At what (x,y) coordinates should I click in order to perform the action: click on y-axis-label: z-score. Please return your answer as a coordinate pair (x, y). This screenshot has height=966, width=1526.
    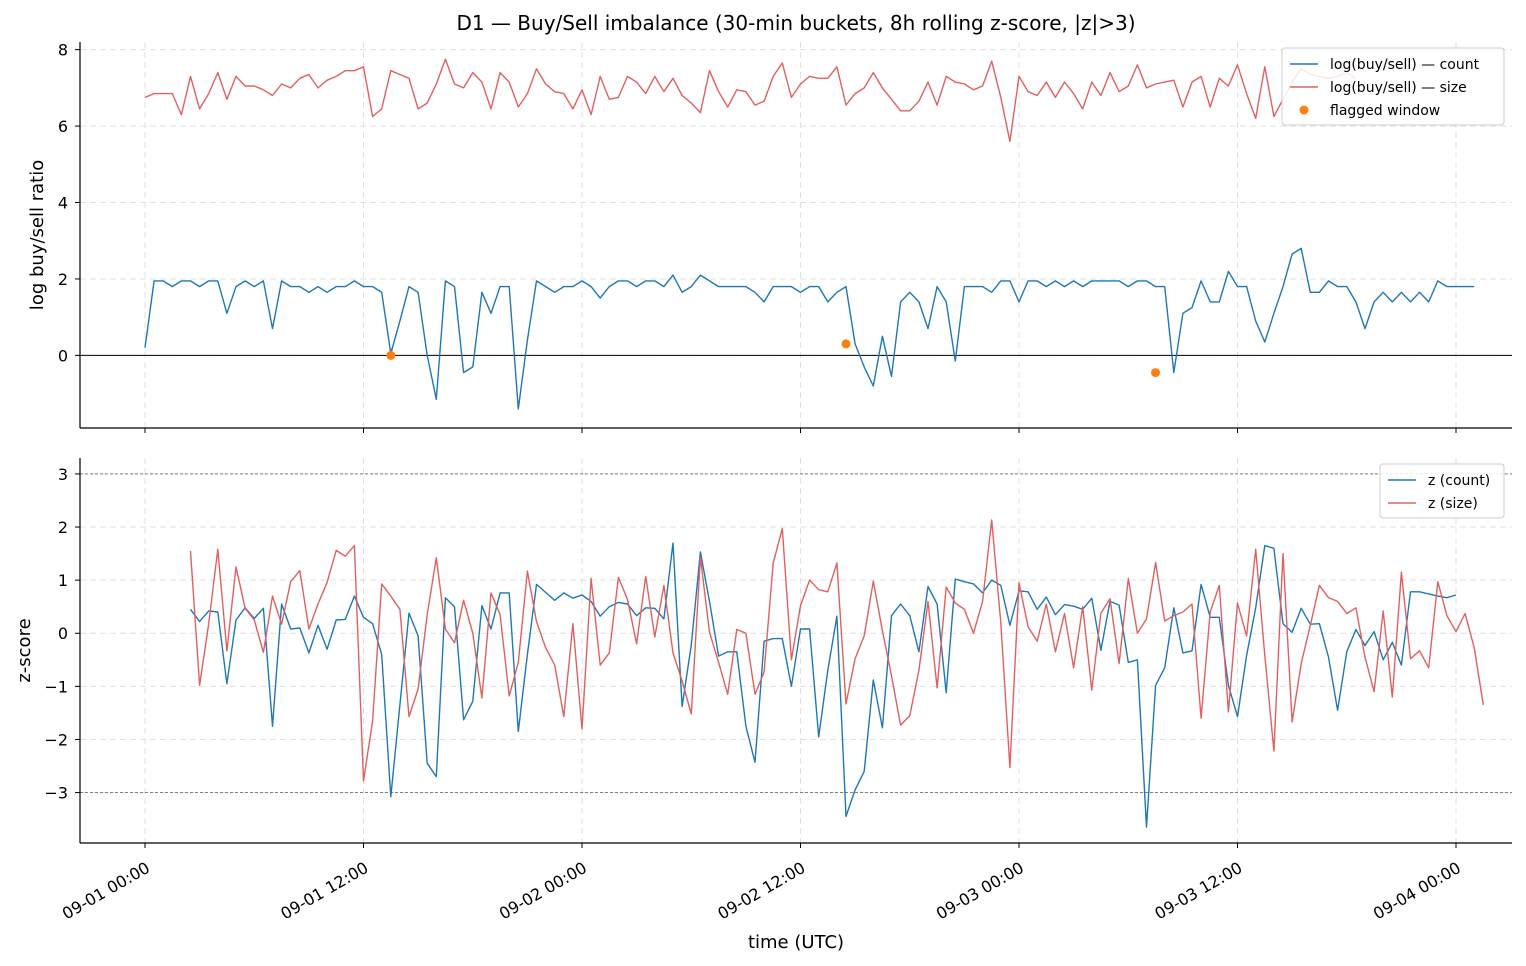
    Looking at the image, I should click on (24, 650).